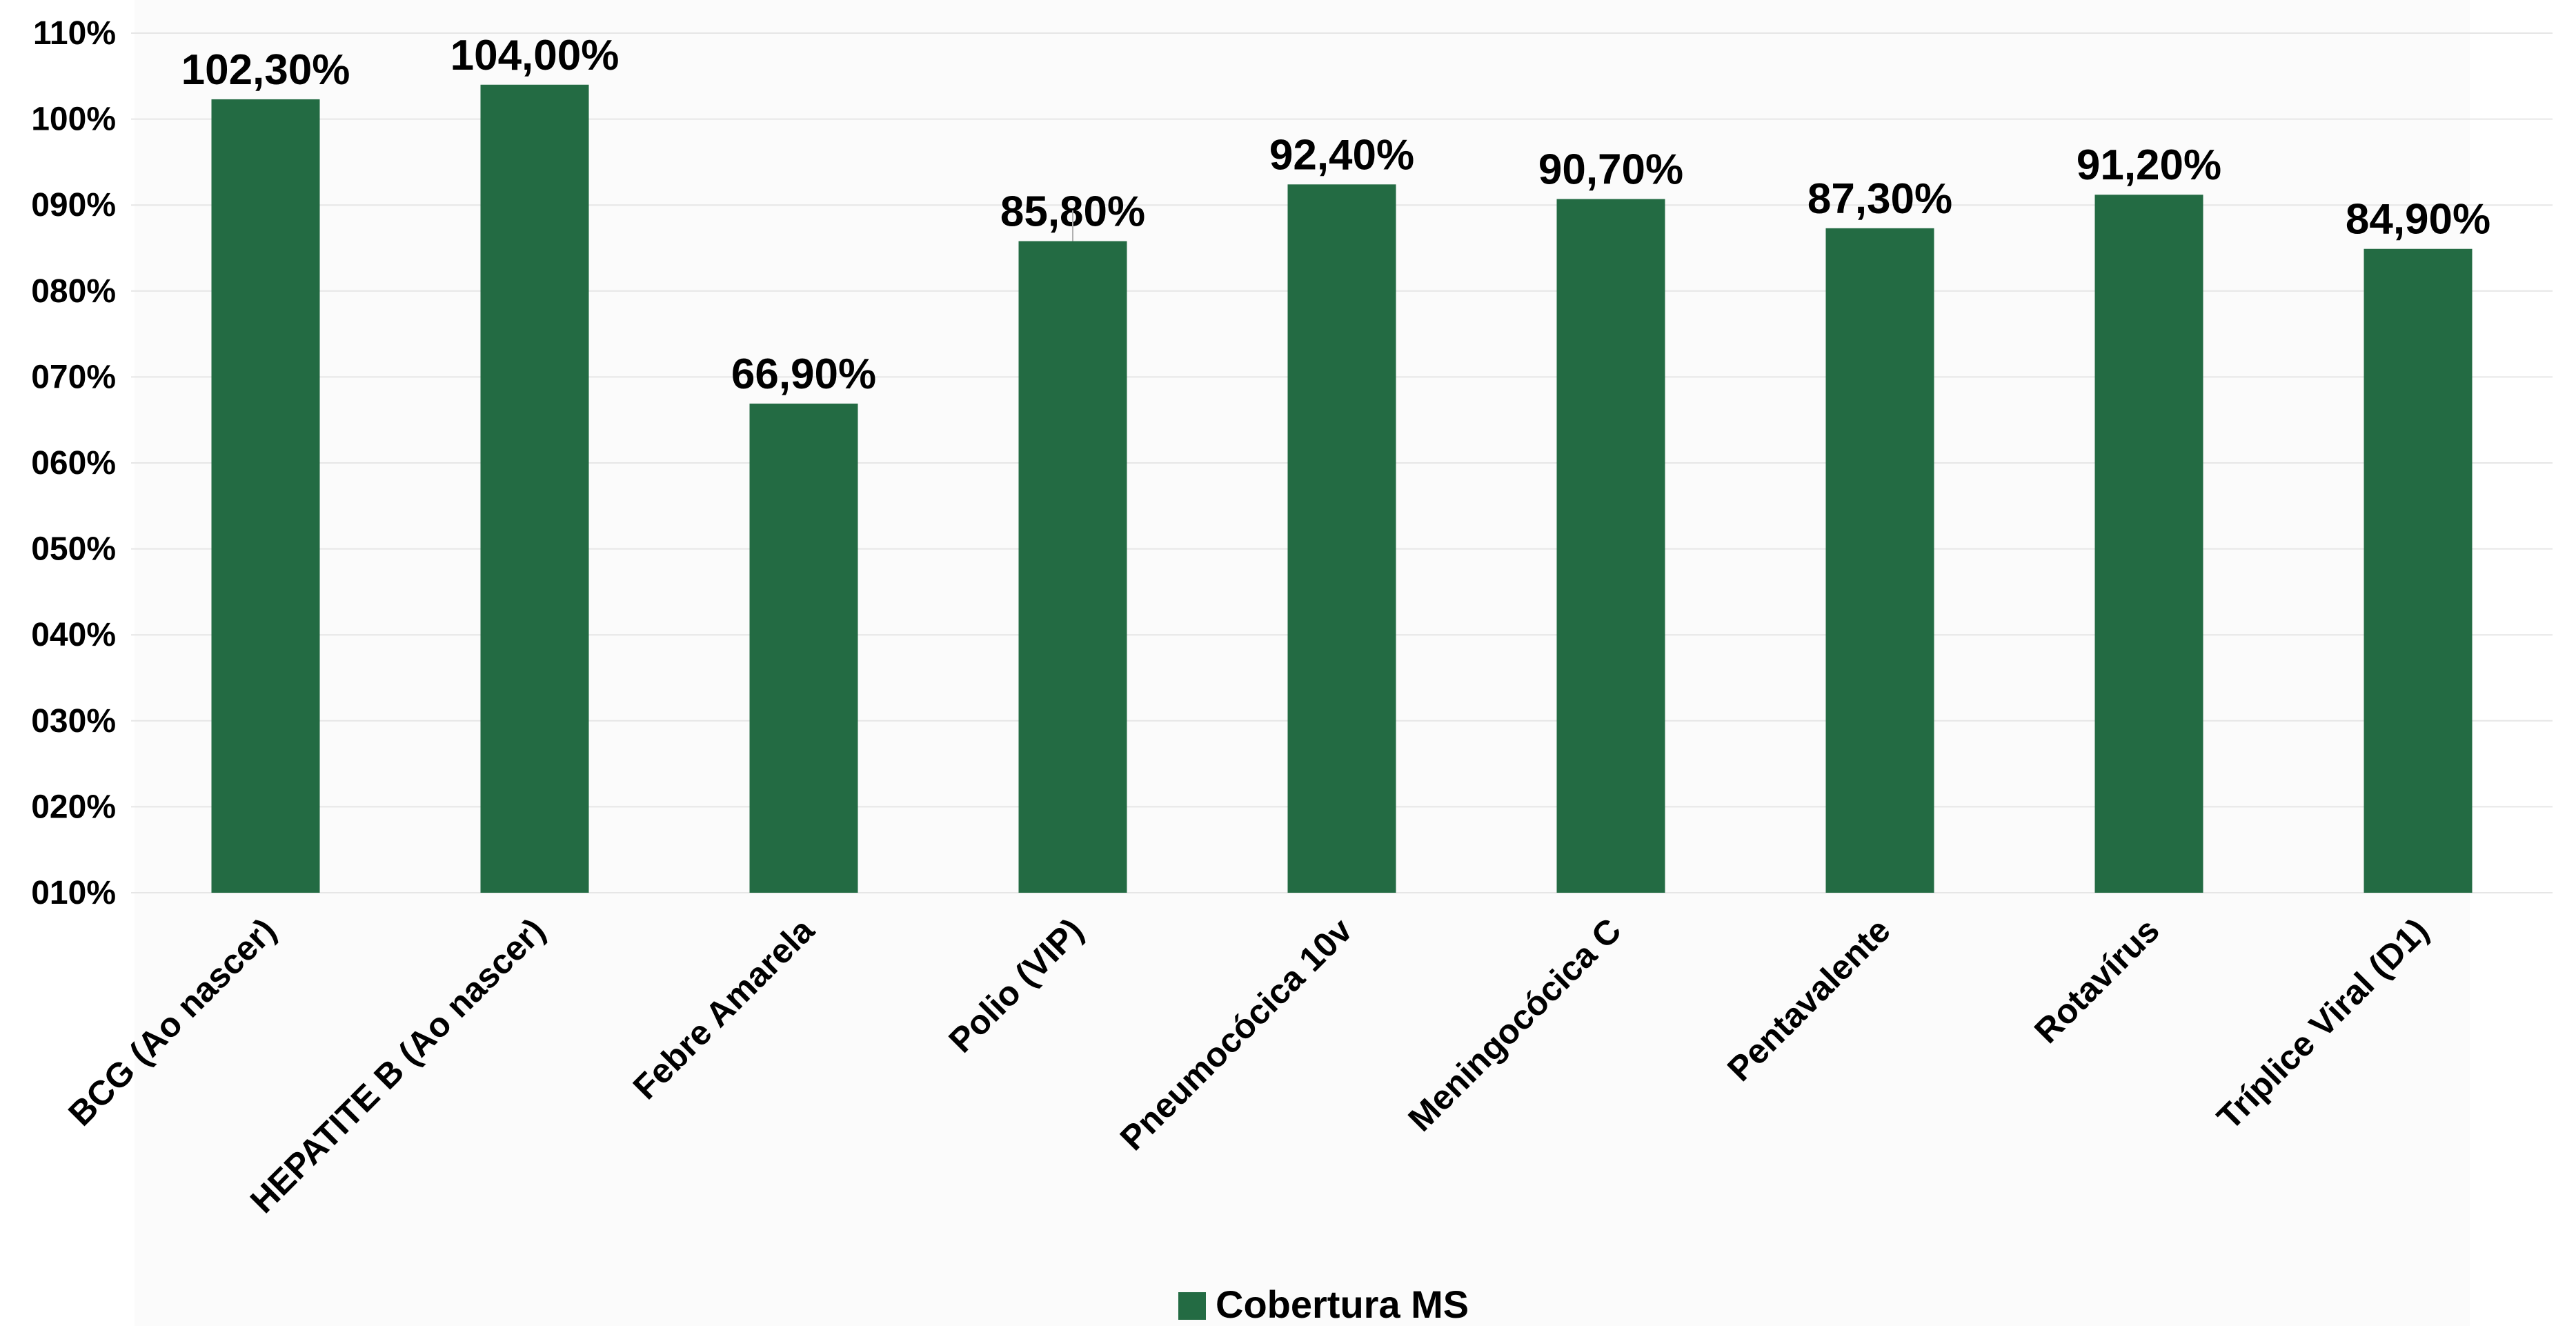 This screenshot has height=1326, width=2576. I want to click on y-tick-label: 040%, so click(73, 635).